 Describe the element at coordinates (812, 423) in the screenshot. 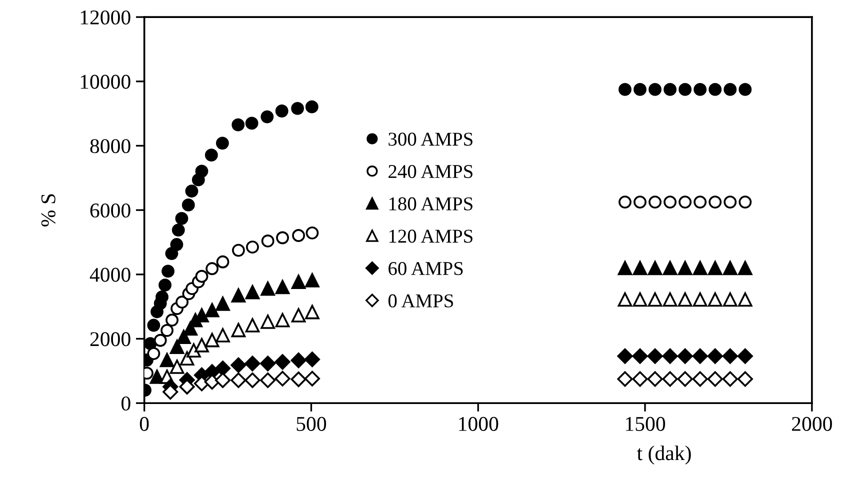

I see `x-tick-label: 2000` at that location.